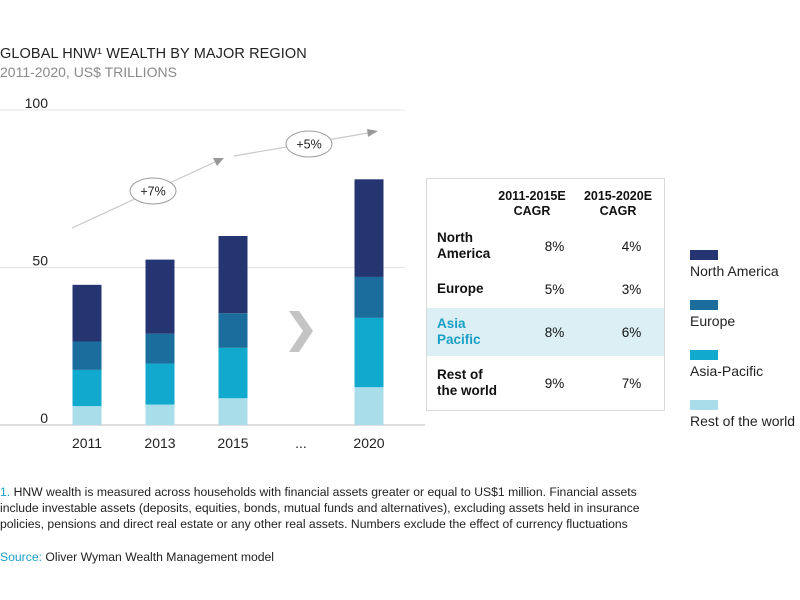 The image size is (800, 600). What do you see at coordinates (460, 288) in the screenshot?
I see `cagr-region-label: Europe` at bounding box center [460, 288].